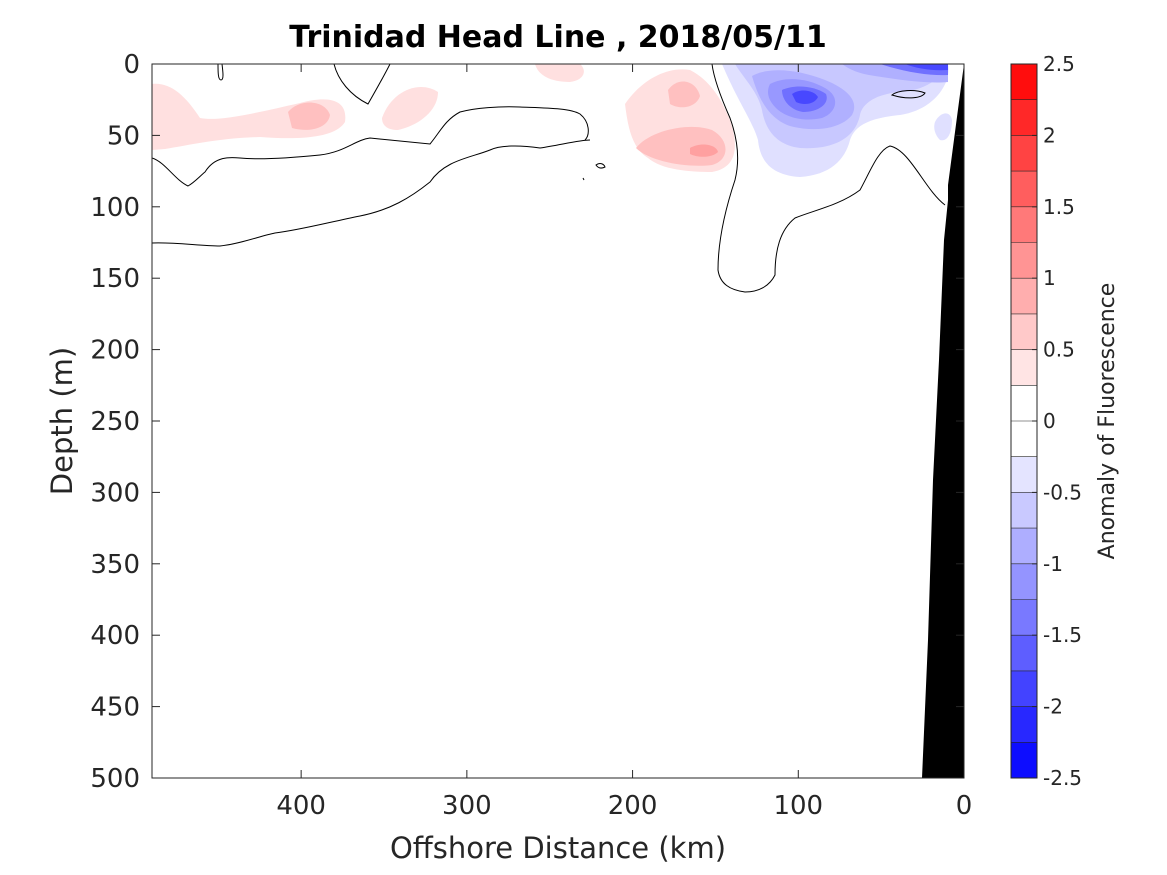 This screenshot has width=1167, height=875. I want to click on y-tick-label: 500, so click(115, 779).